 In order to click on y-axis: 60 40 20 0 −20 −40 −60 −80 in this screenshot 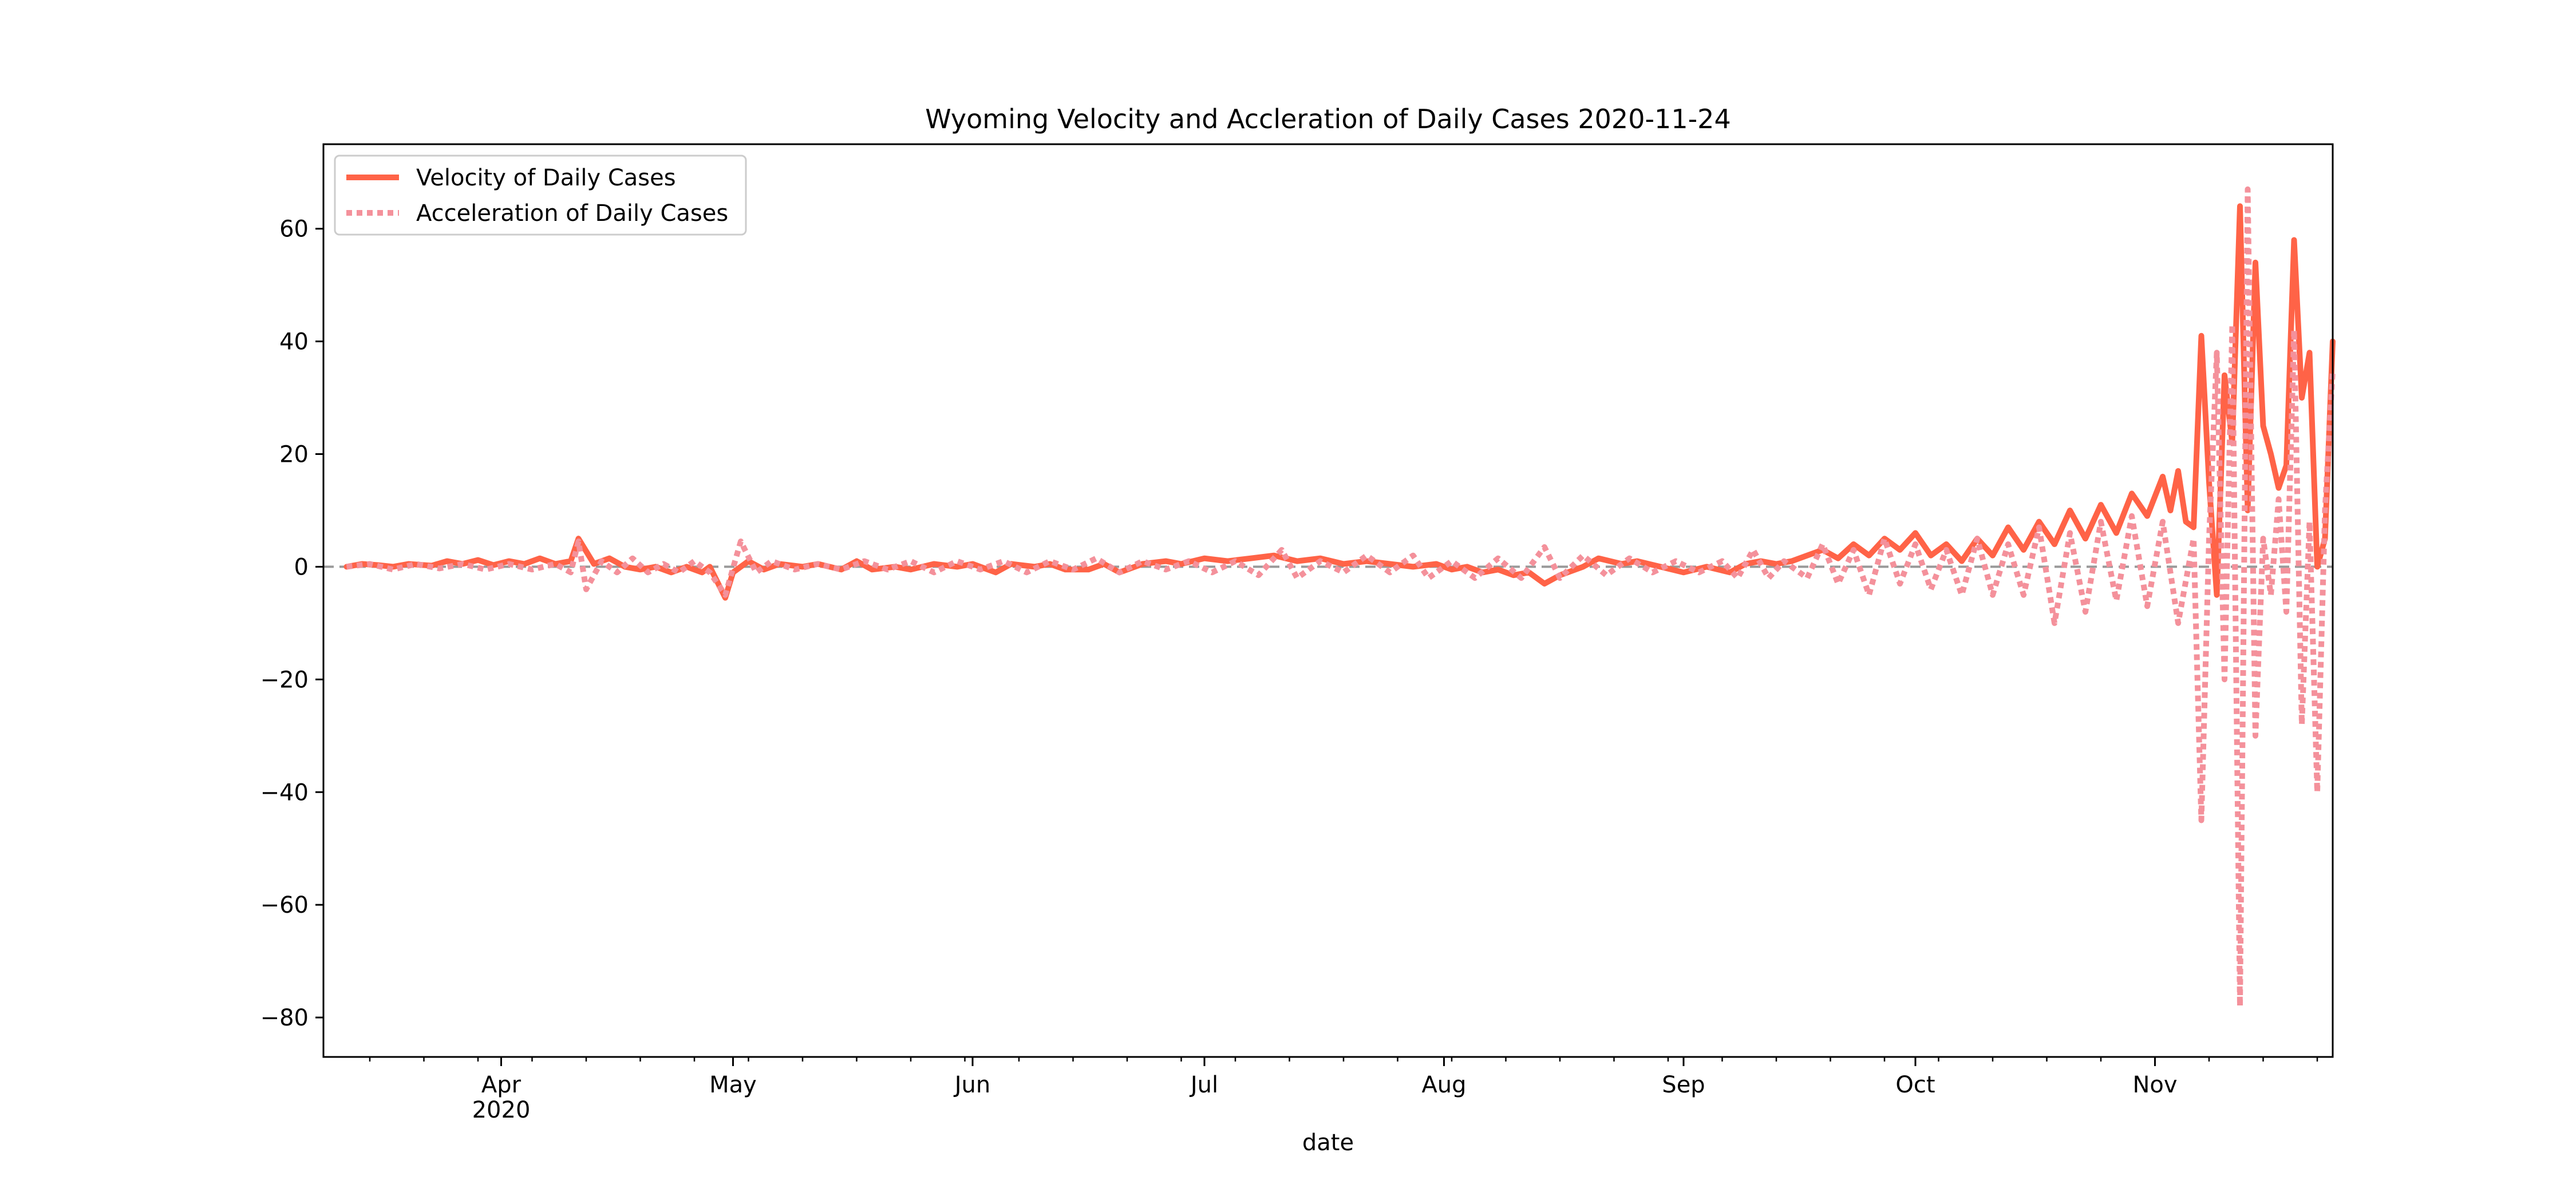, I will do `click(291, 623)`.